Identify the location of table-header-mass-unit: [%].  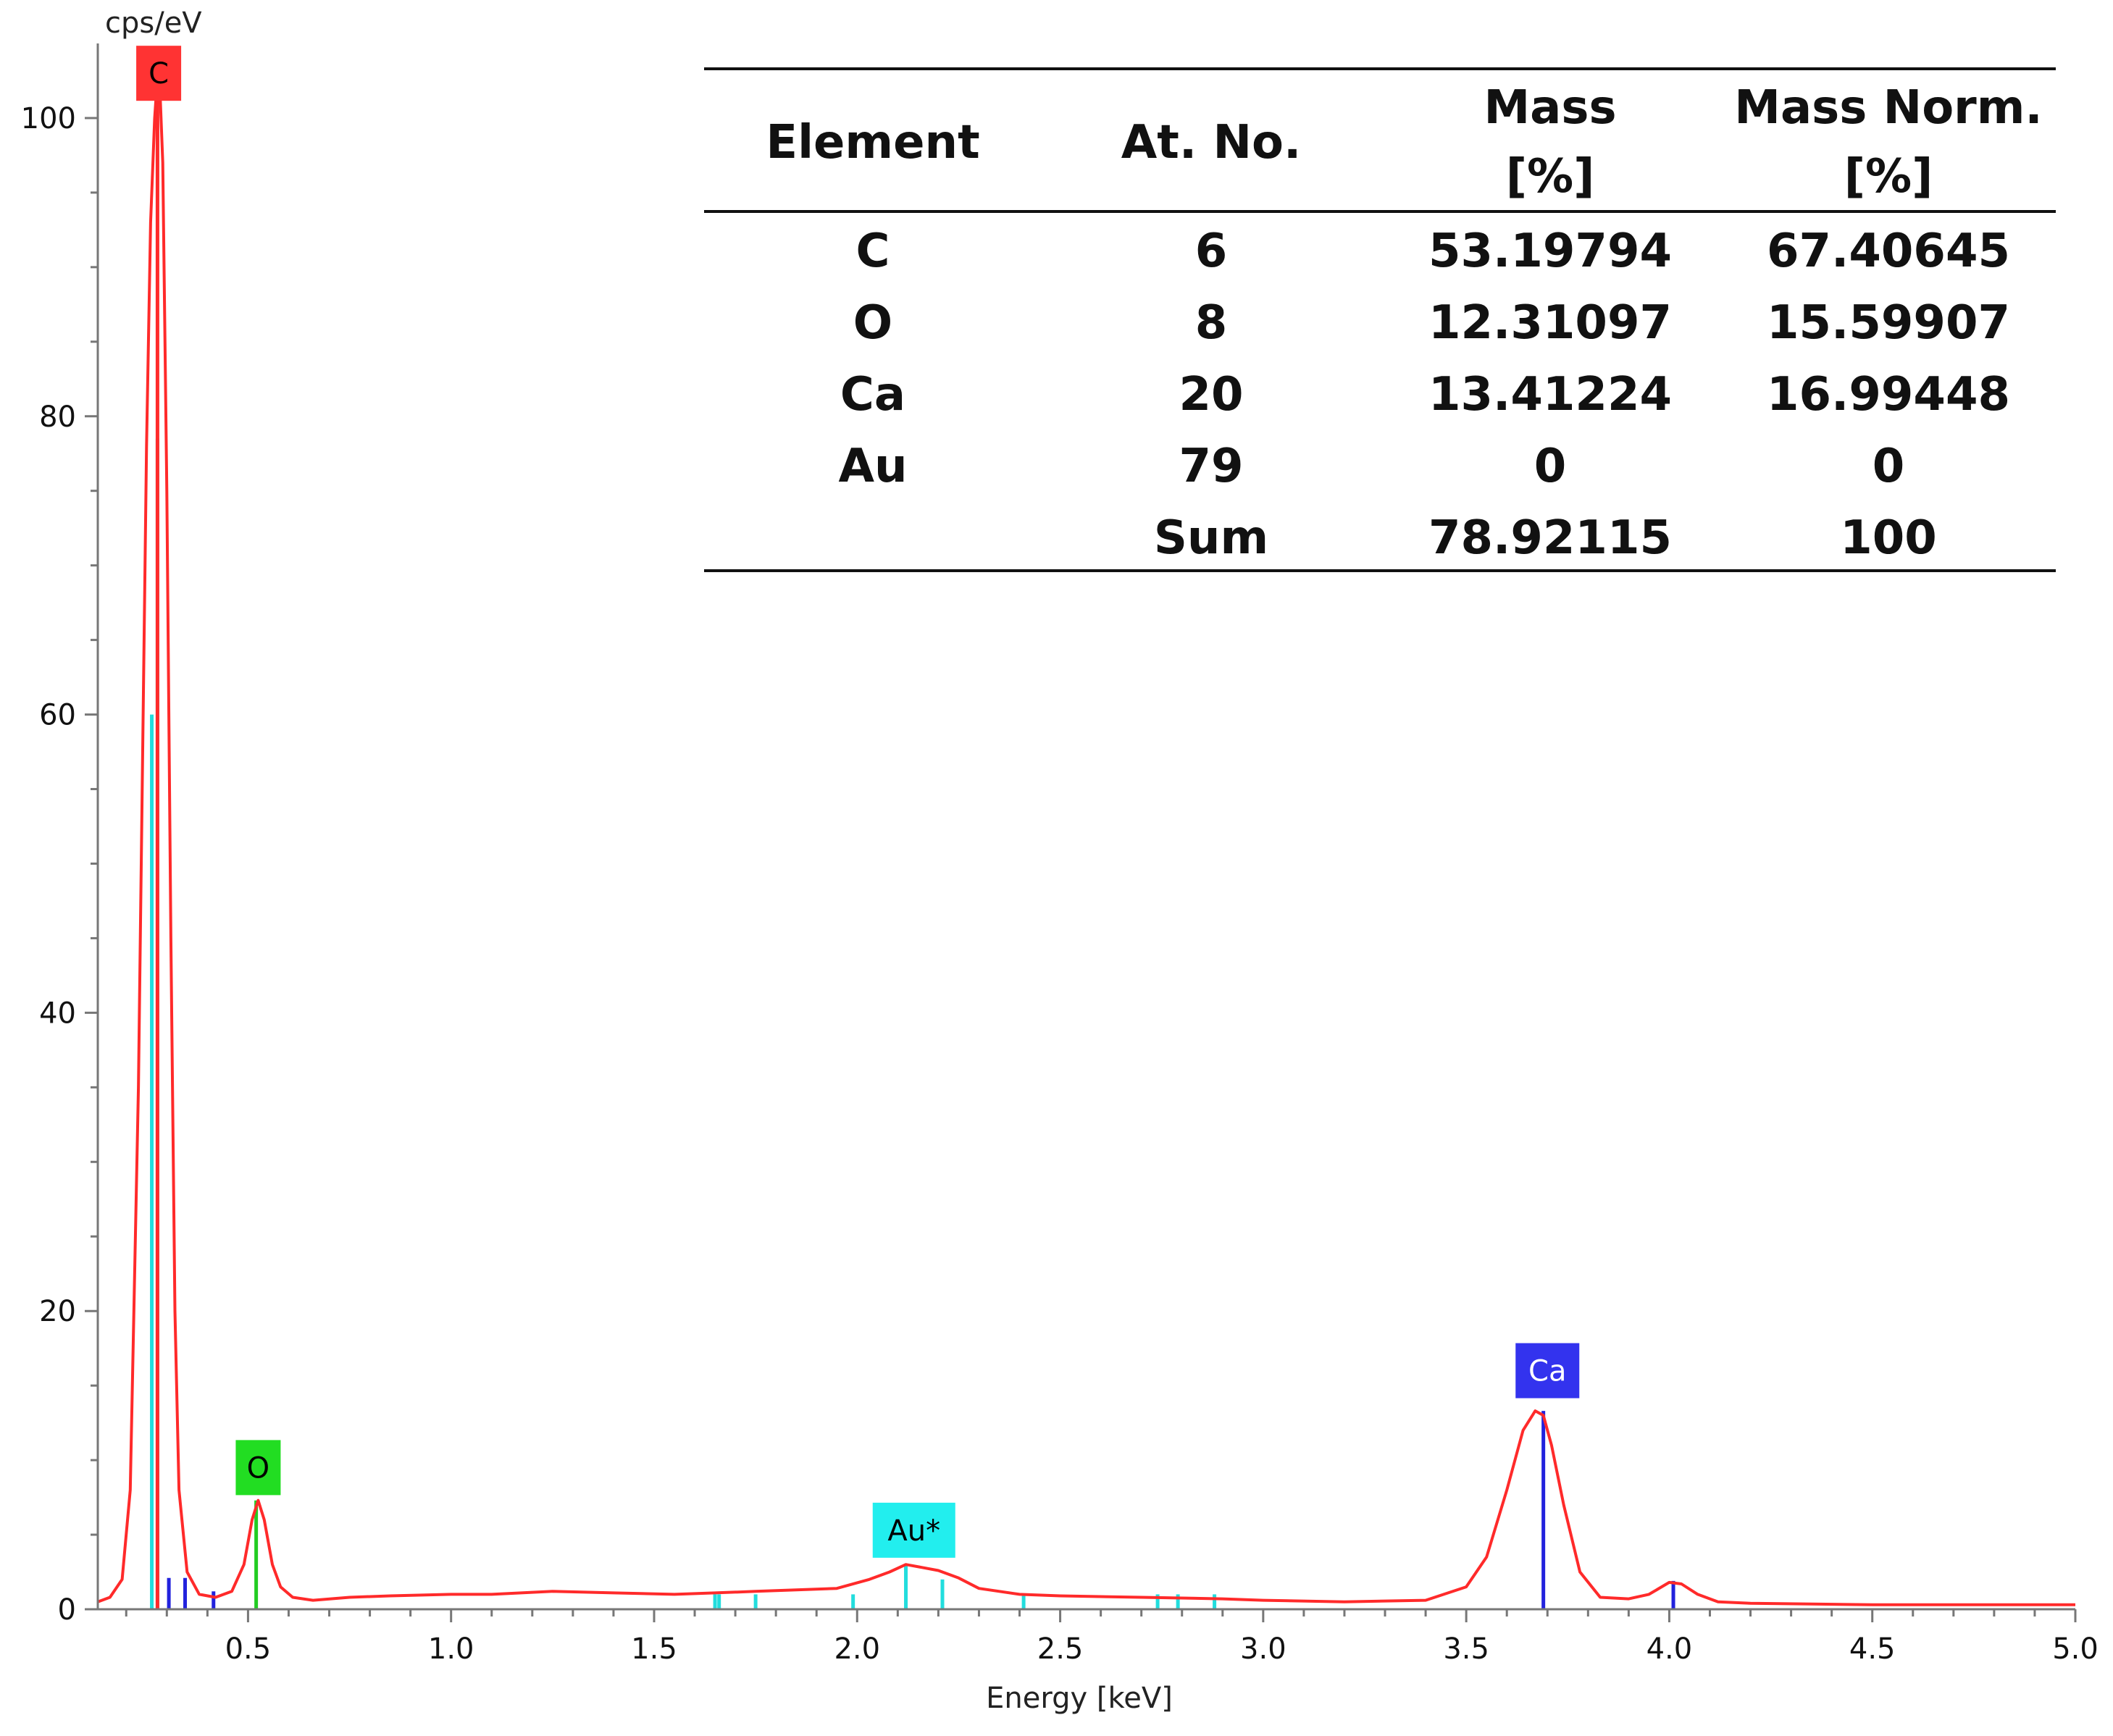
(1550, 177).